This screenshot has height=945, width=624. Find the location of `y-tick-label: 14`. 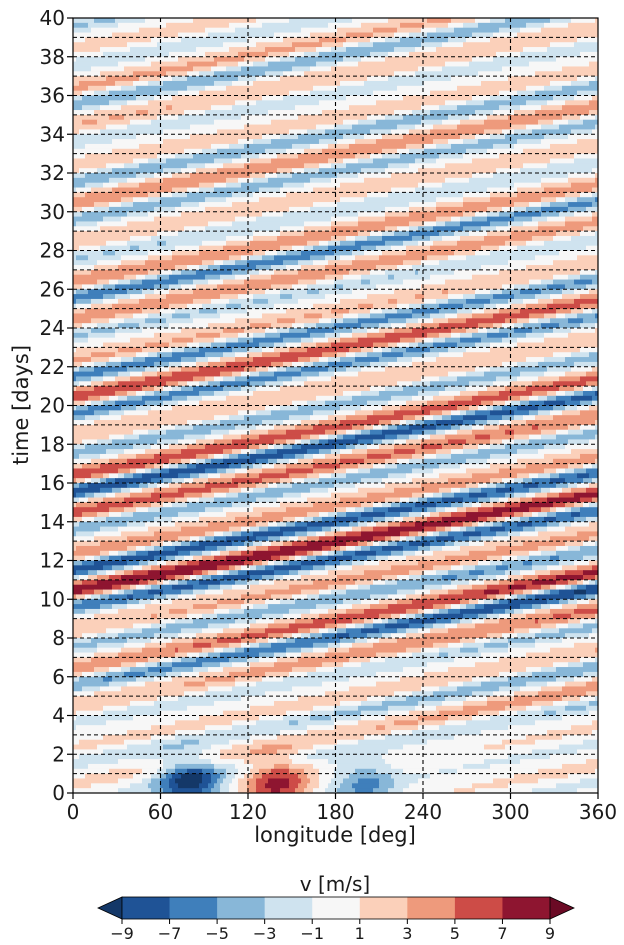

y-tick-label: 14 is located at coordinates (52, 522).